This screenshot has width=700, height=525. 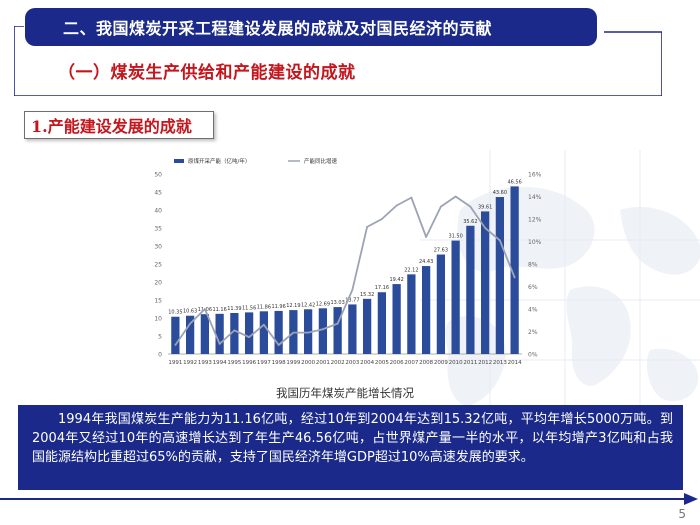 What do you see at coordinates (278, 28) in the screenshot?
I see `page-title: 二、我国煤炭开采工程建设发展的成就及对国民经济的贡献` at bounding box center [278, 28].